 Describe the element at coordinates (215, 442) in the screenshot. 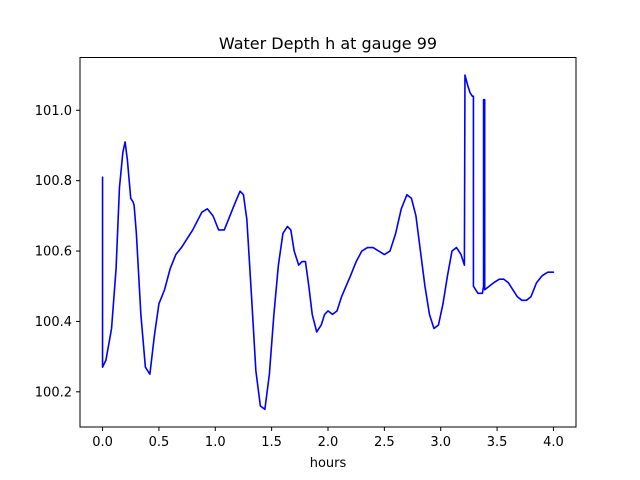

I see `x-tick-label: 1.0` at that location.